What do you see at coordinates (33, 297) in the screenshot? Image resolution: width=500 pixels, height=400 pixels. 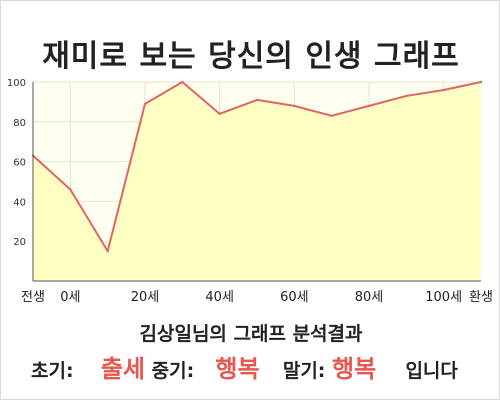 I see `x-tick-label: 전생` at bounding box center [33, 297].